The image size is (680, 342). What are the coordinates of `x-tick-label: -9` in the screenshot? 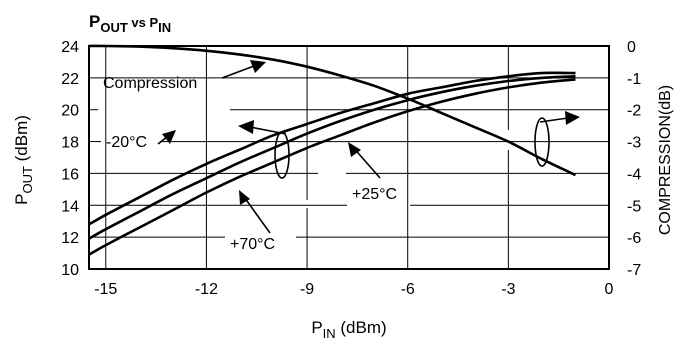 It's located at (307, 289).